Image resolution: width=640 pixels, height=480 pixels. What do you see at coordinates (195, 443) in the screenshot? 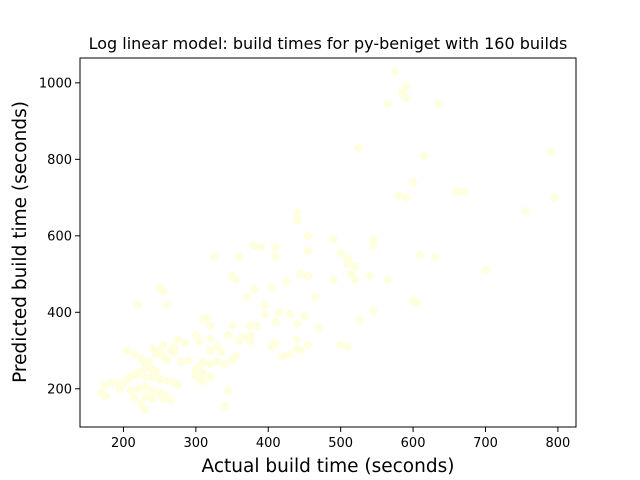
I see `x-tick-label: 300` at bounding box center [195, 443].